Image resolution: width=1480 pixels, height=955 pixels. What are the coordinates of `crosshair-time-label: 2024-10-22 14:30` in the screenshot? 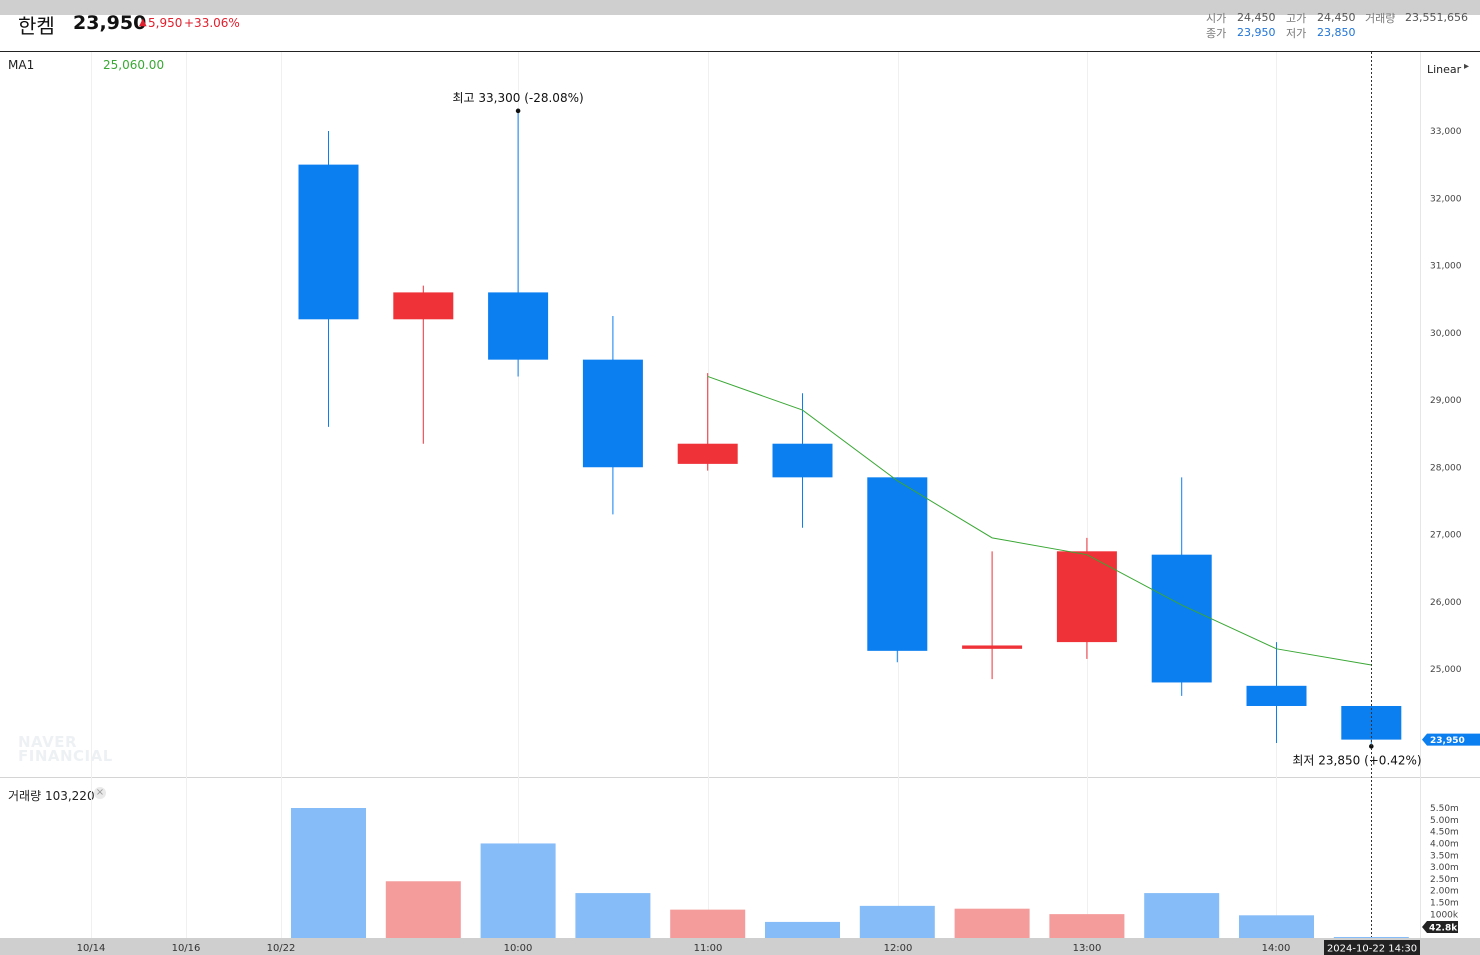 It's located at (1372, 949).